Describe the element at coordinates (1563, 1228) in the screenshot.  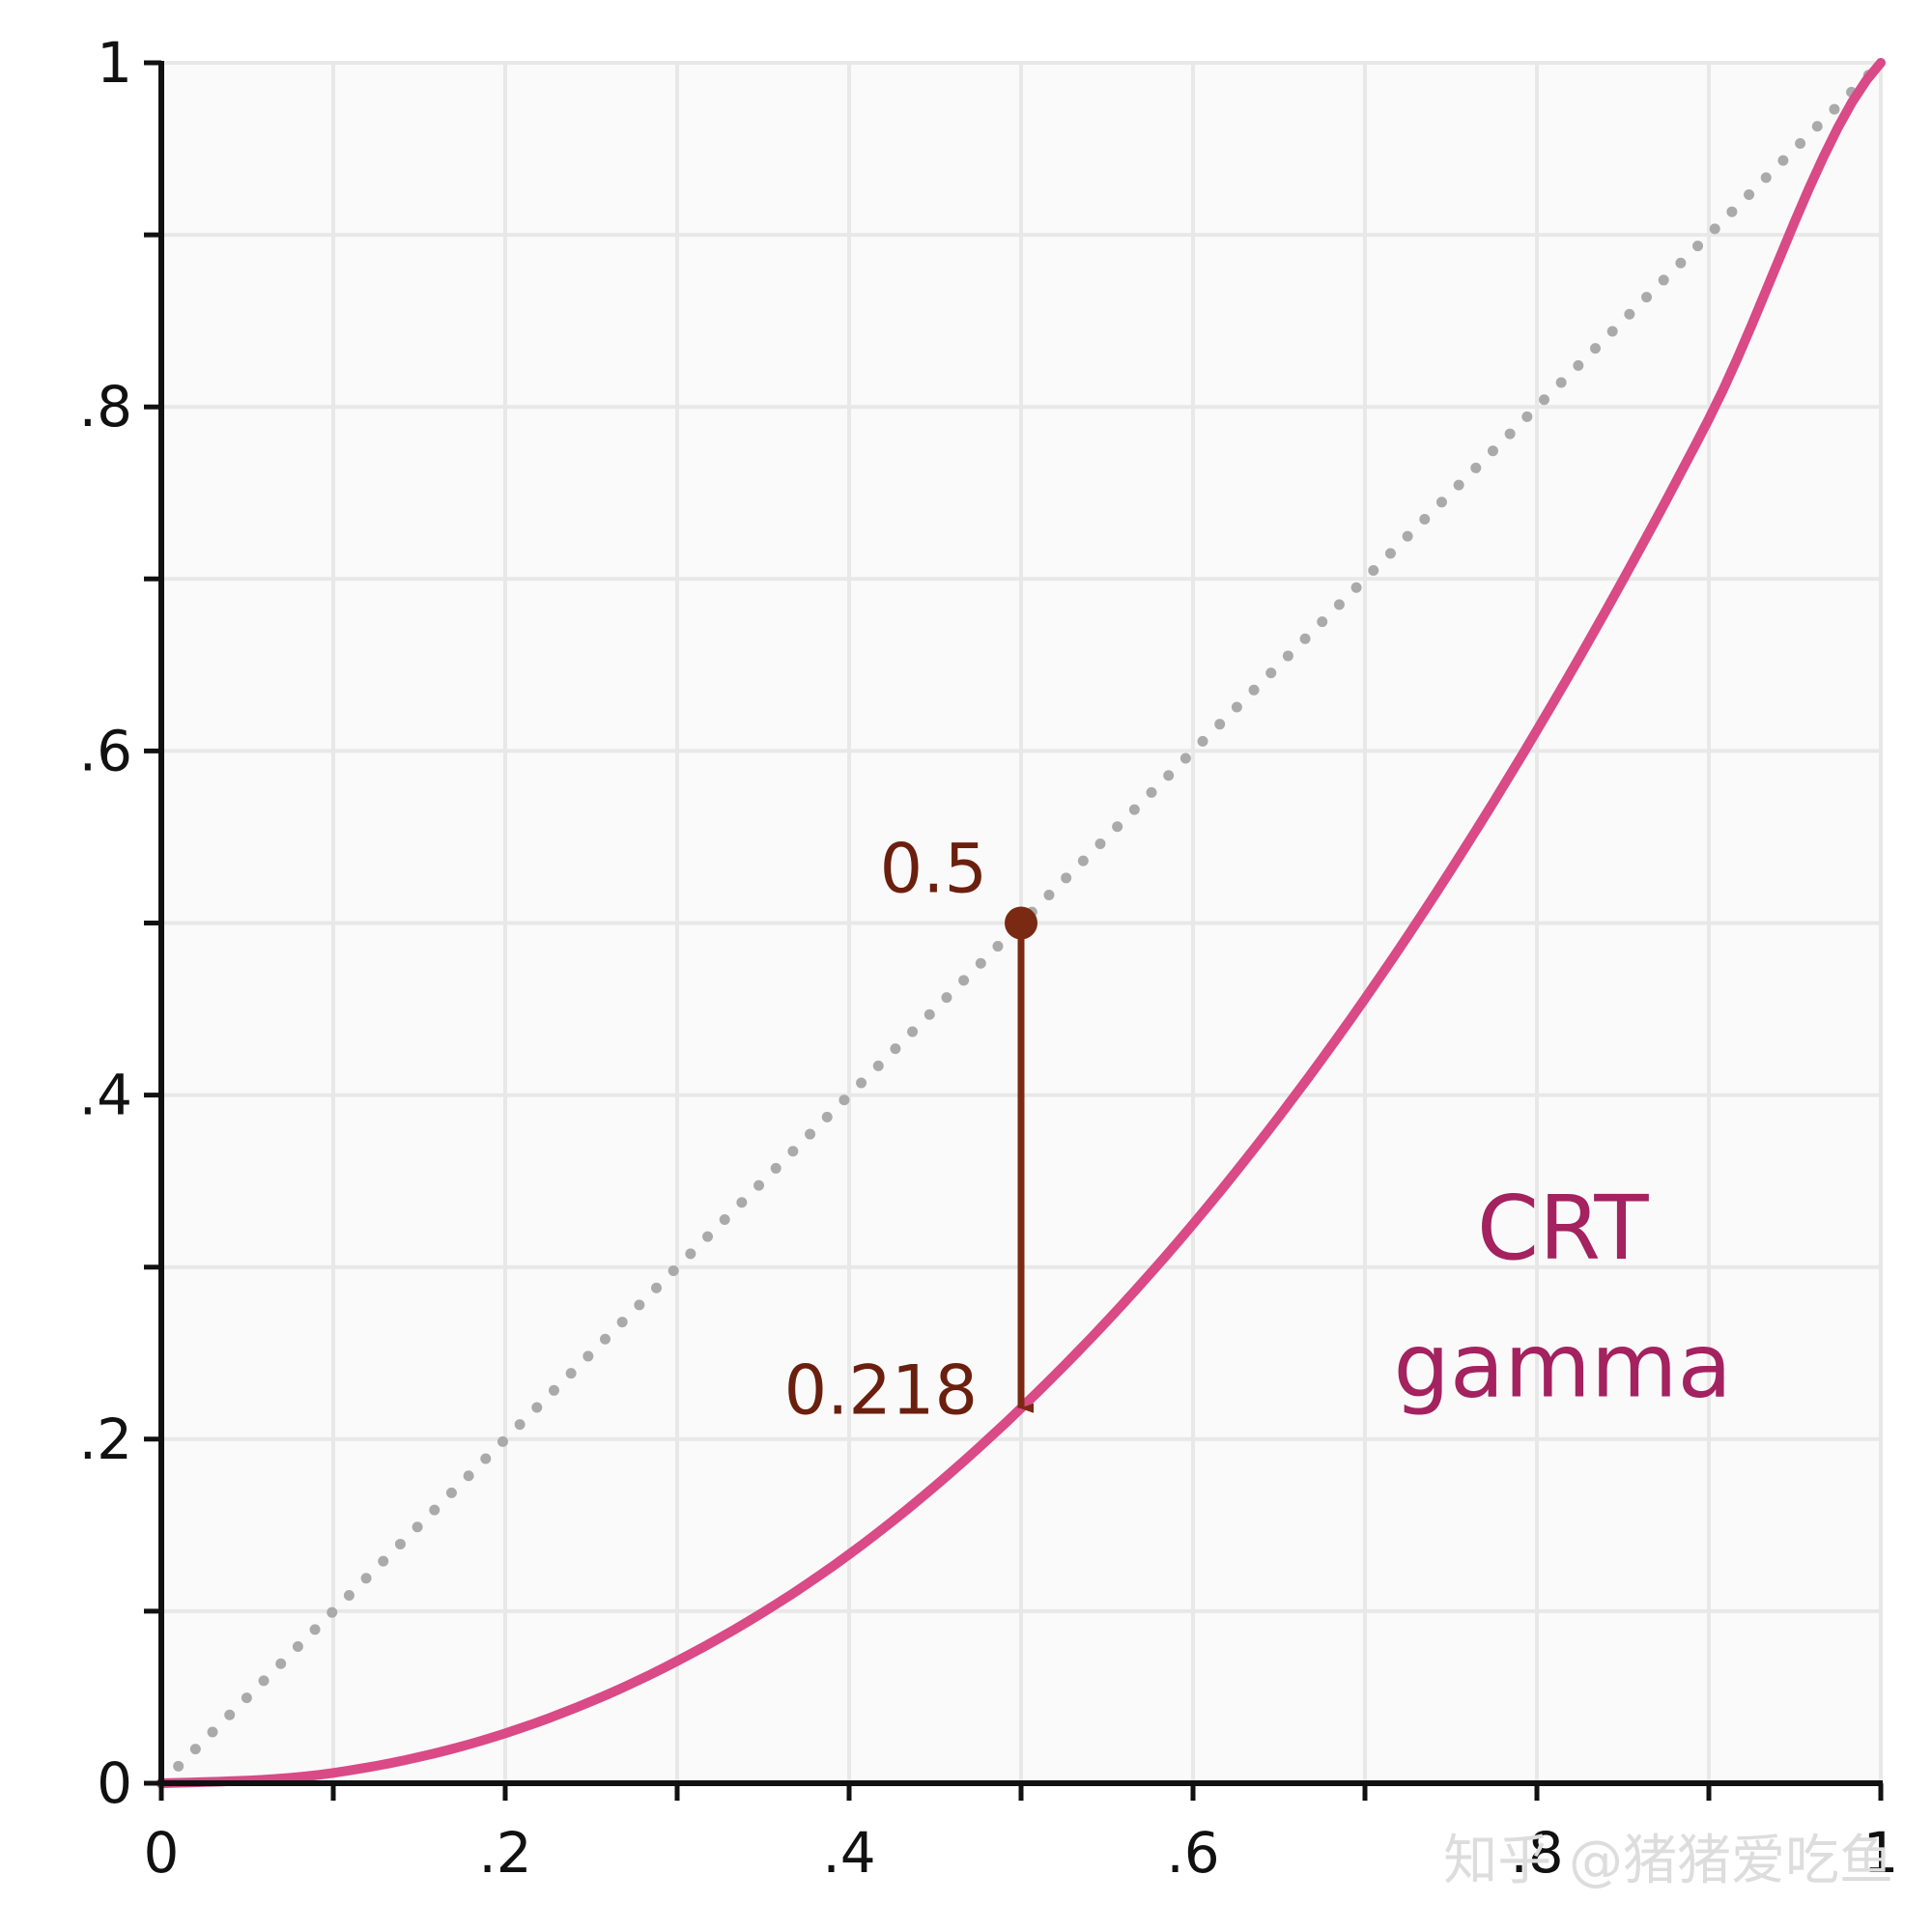
I see `series-label-crt: CRT` at that location.